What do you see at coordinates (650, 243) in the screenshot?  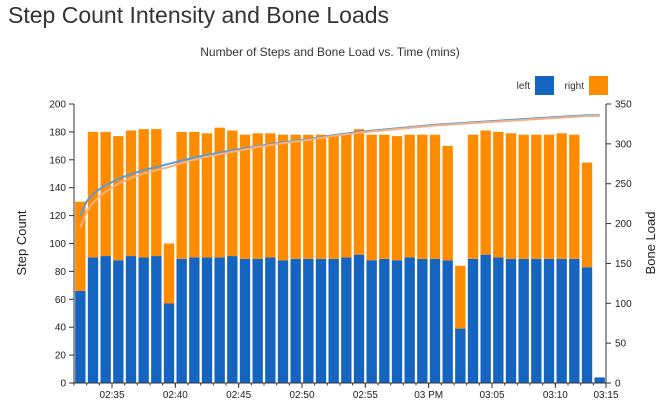 I see `y2-axis-label: Bone Load` at bounding box center [650, 243].